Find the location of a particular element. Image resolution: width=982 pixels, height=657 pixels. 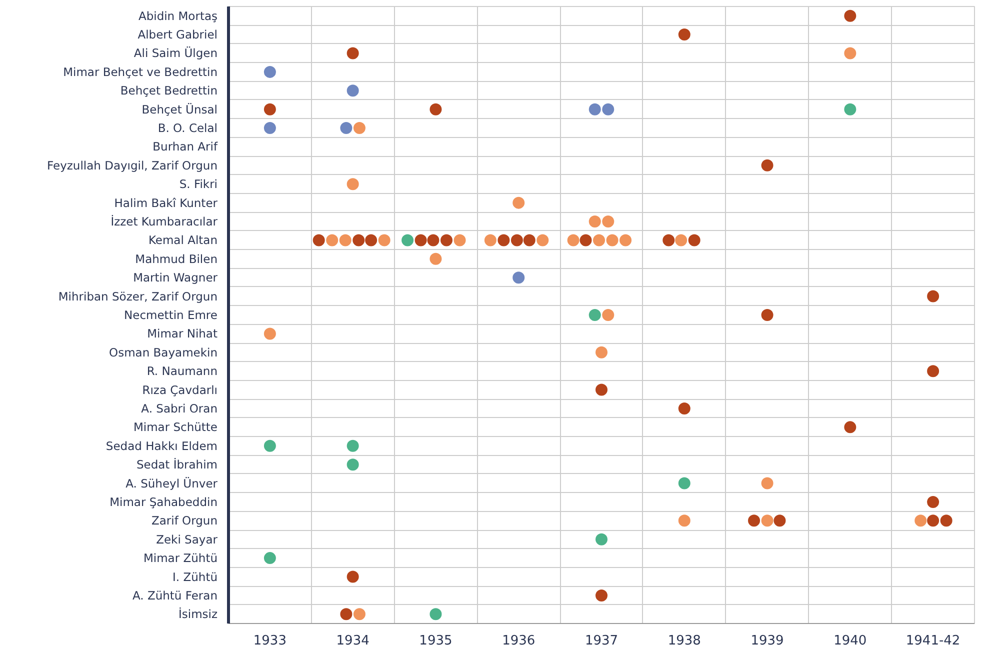

x-tick-label: 1938 is located at coordinates (684, 641).